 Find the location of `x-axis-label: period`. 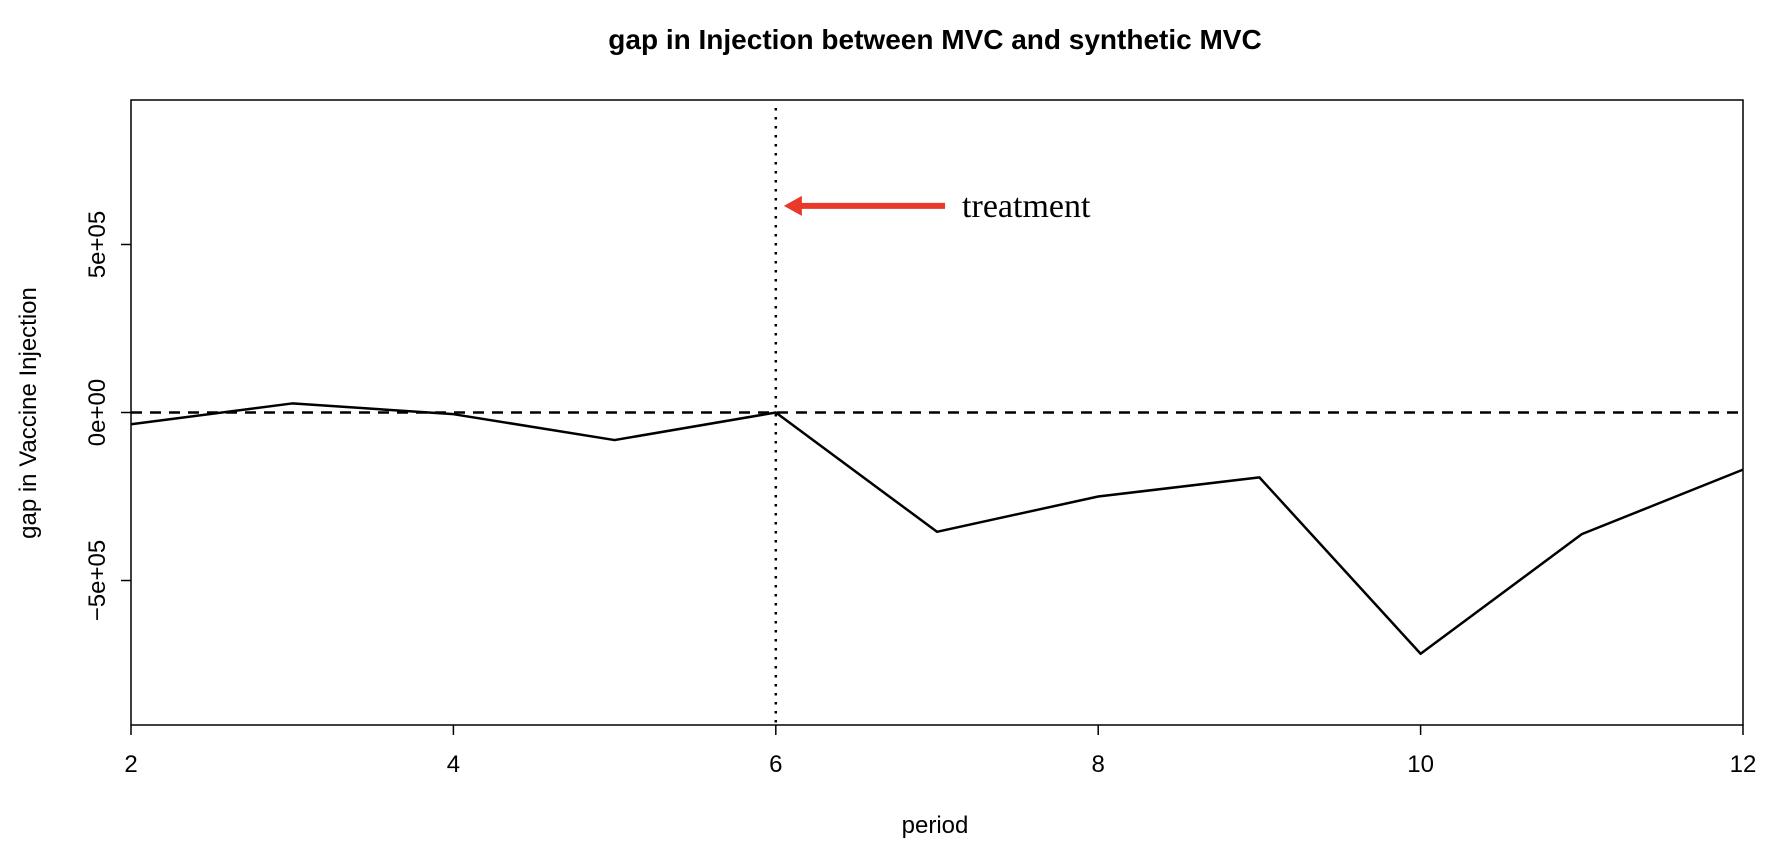

x-axis-label: period is located at coordinates (935, 825).